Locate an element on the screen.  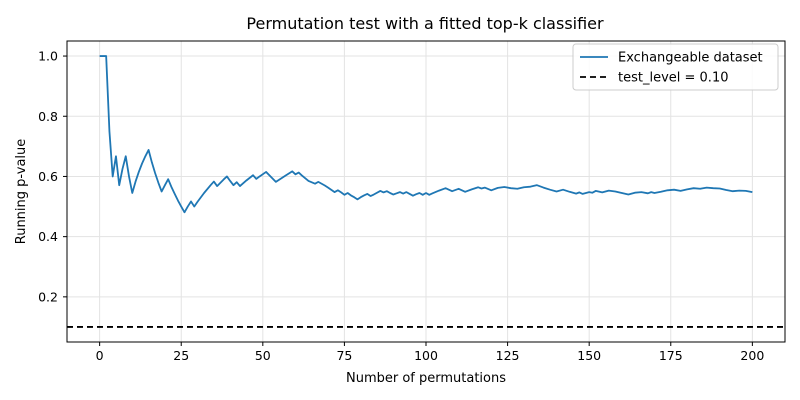
x-tick-label: 175 is located at coordinates (671, 355).